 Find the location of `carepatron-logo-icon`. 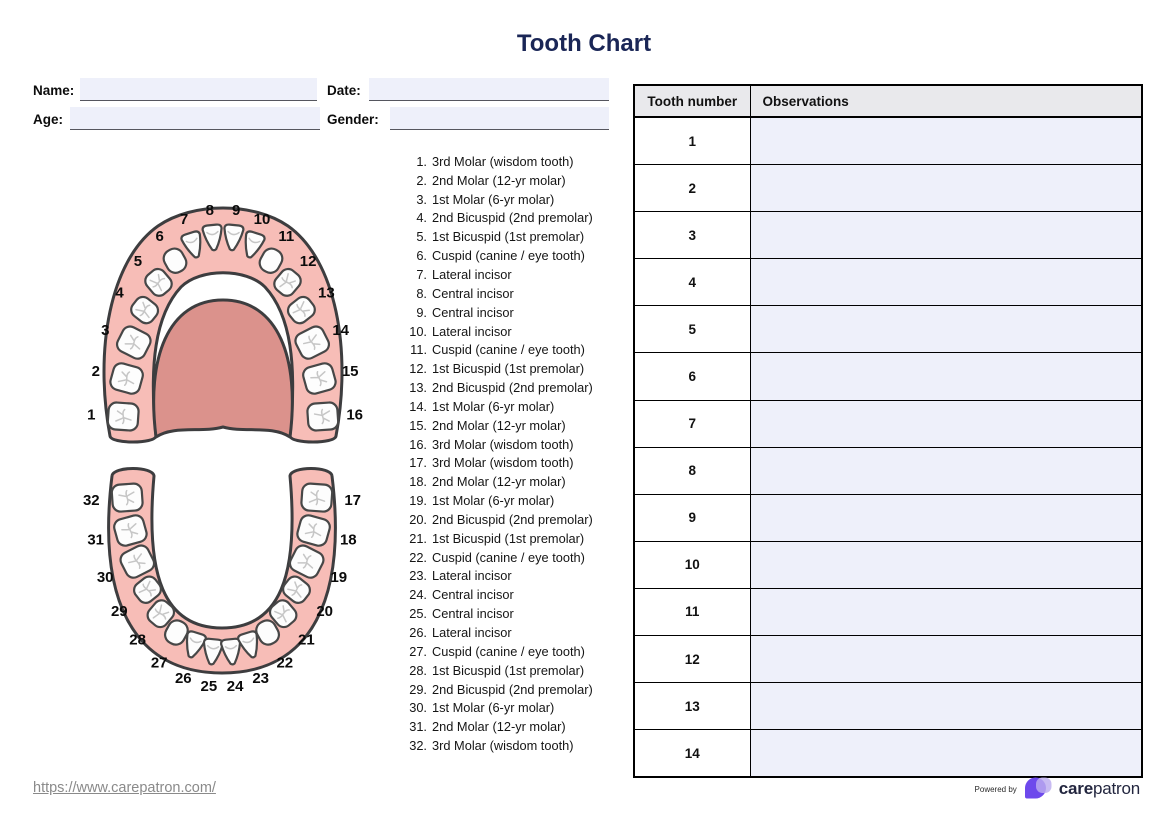

carepatron-logo-icon is located at coordinates (1038, 788).